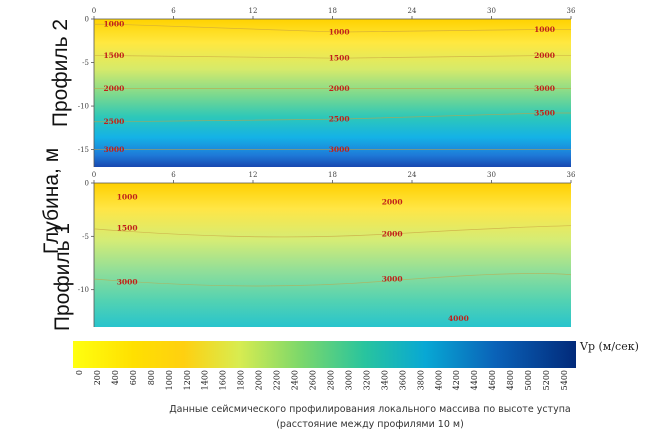 The width and height of the screenshot is (657, 436). What do you see at coordinates (97, 377) in the screenshot?
I see `colorbar-tick-label: 200` at bounding box center [97, 377].